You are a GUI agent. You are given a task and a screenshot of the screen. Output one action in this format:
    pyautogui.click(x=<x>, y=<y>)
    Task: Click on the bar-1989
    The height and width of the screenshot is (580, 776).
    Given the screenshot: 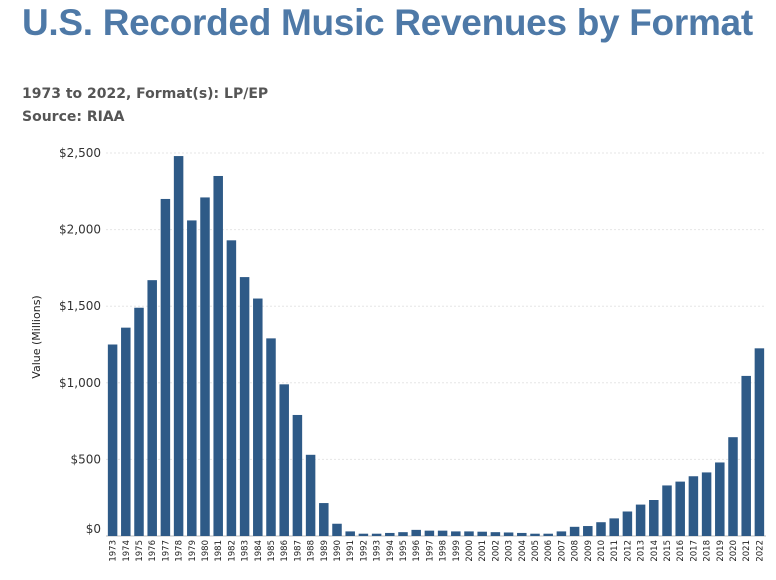 What is the action you would take?
    pyautogui.click(x=324, y=519)
    